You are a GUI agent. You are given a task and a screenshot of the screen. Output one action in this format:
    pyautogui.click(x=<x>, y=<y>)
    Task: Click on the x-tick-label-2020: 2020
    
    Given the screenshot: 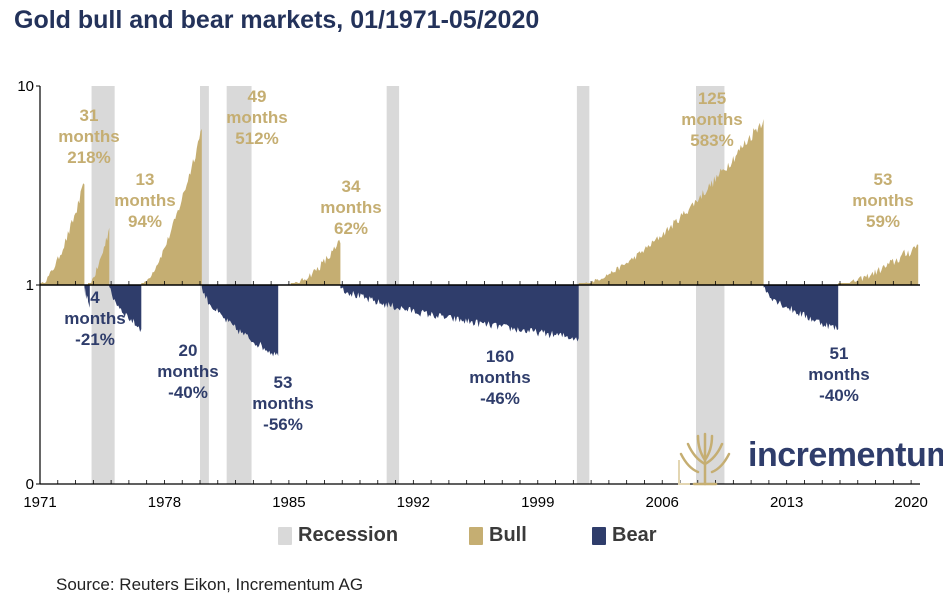 What is the action you would take?
    pyautogui.click(x=910, y=502)
    